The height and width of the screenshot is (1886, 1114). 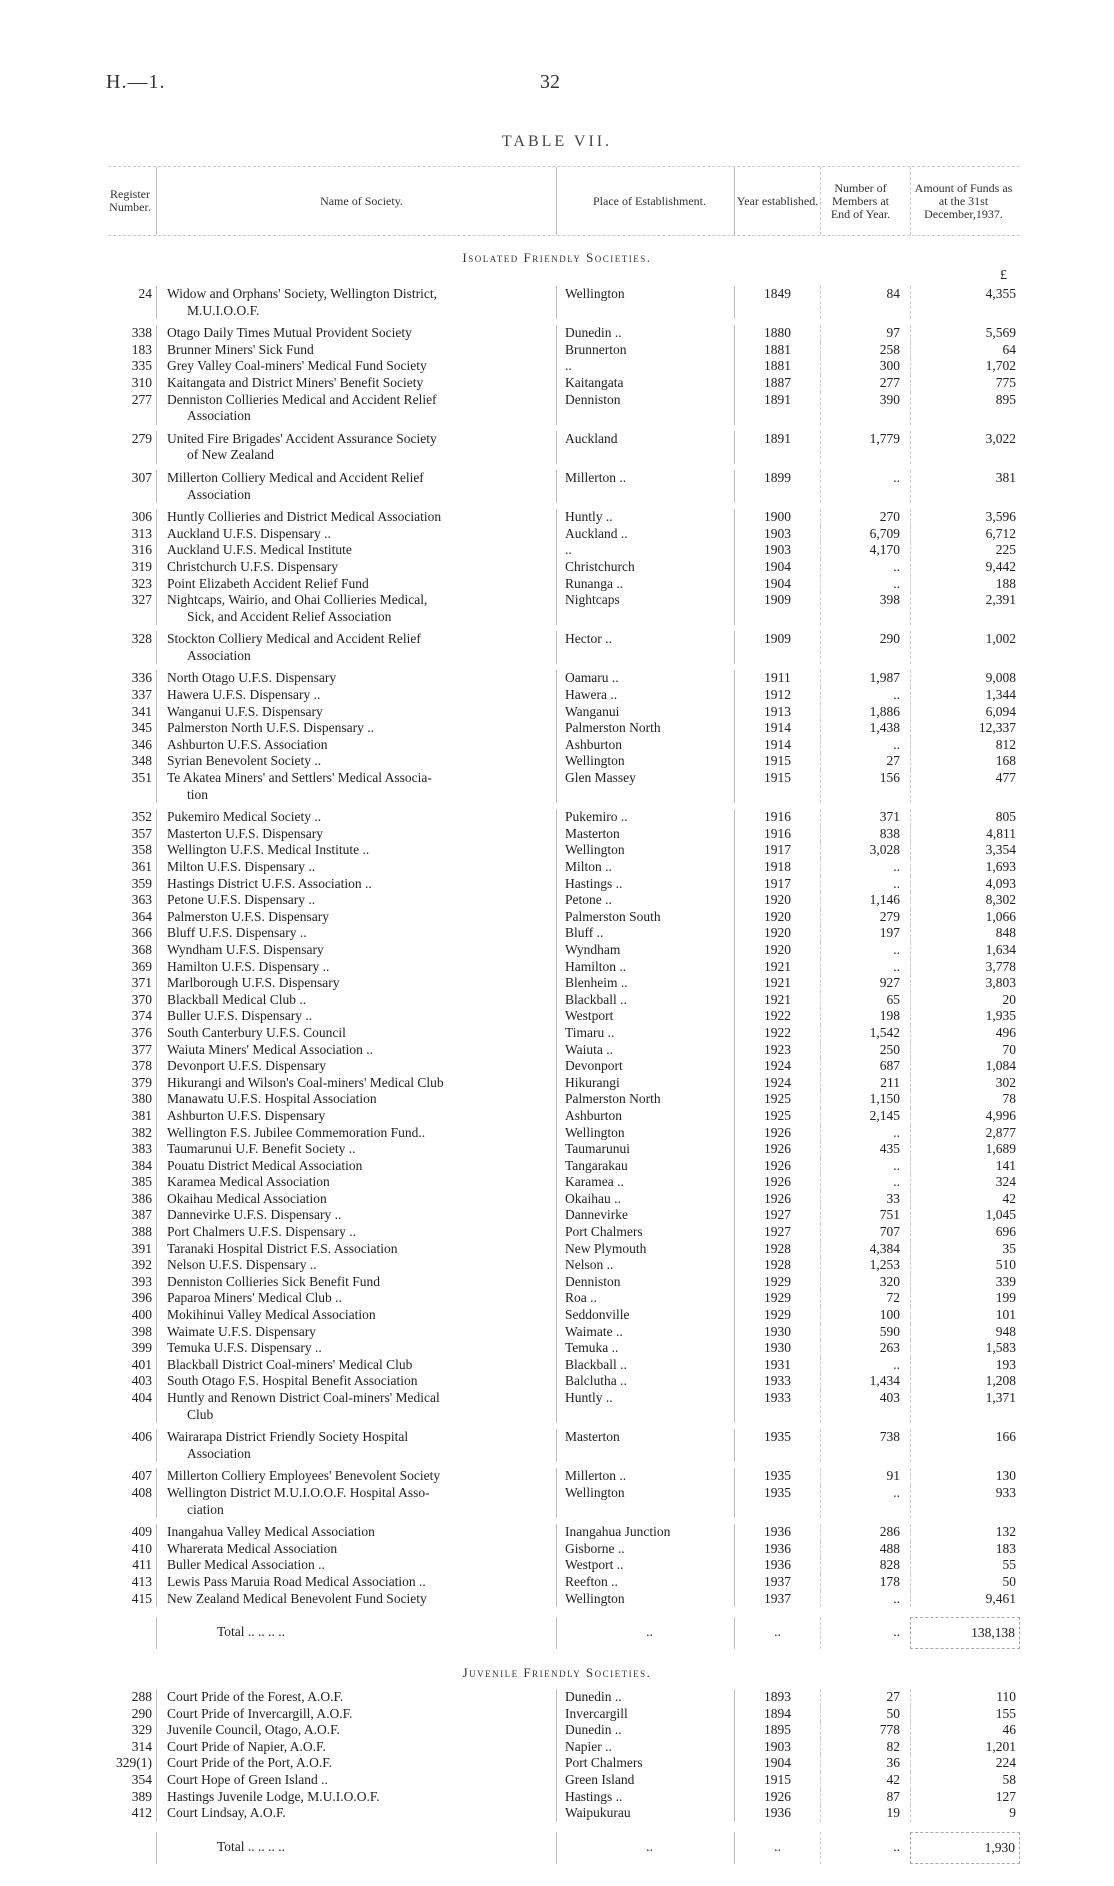 What do you see at coordinates (645, 584) in the screenshot?
I see `place: Runanga ..` at bounding box center [645, 584].